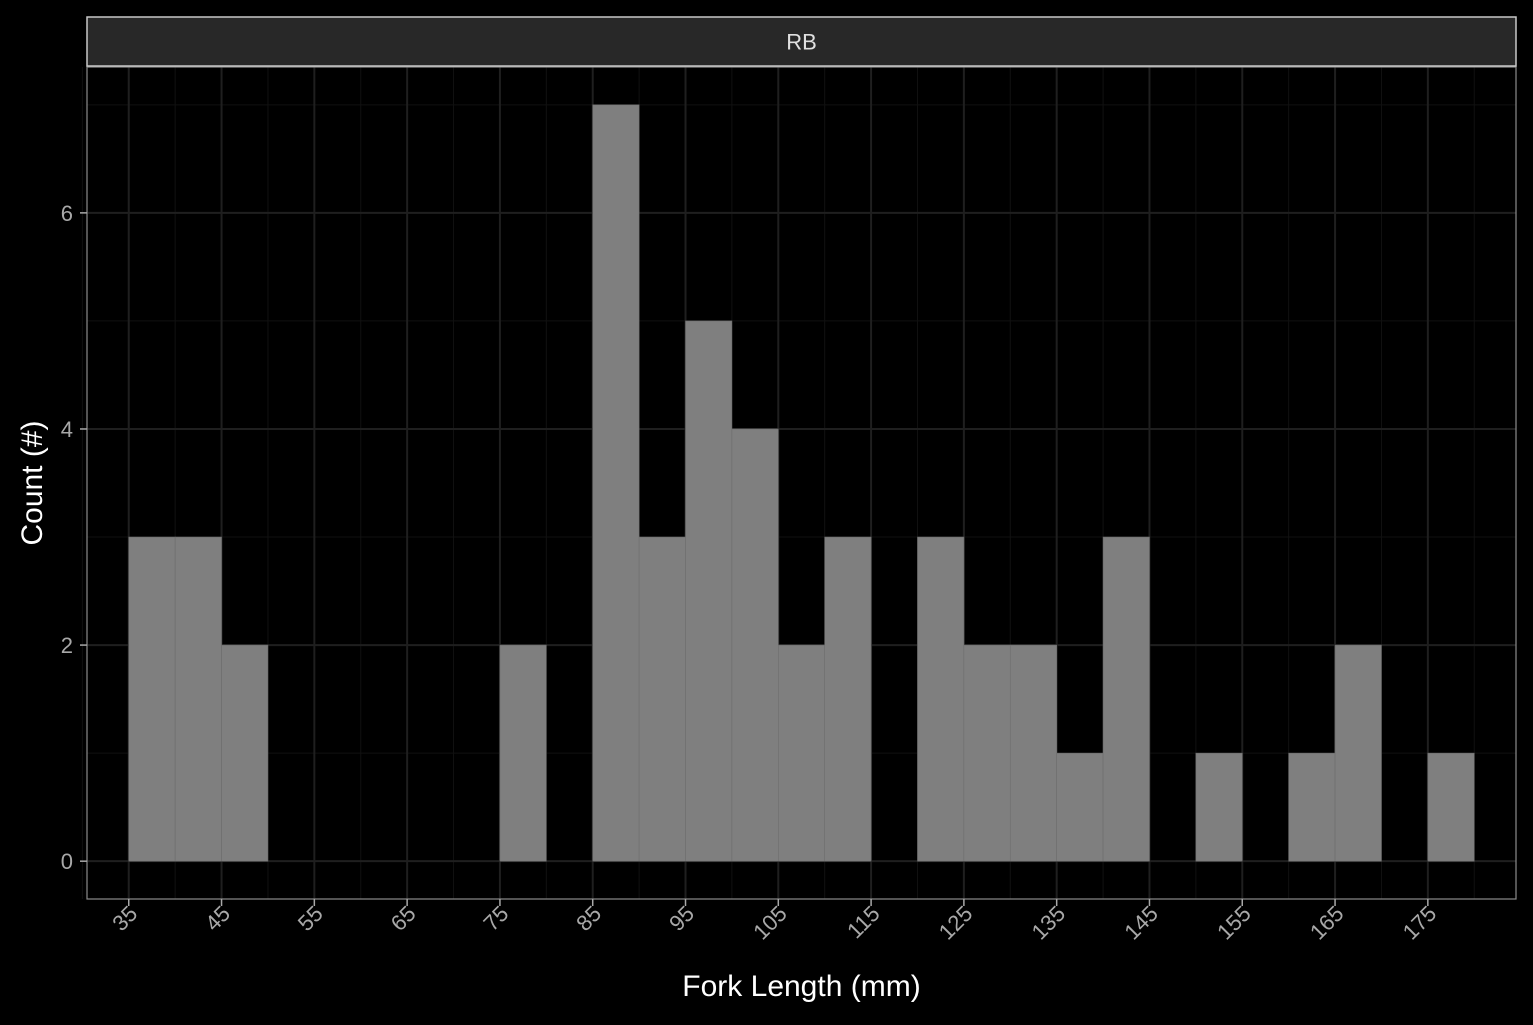 This screenshot has height=1025, width=1533. I want to click on facet-strip-box, so click(801, 41).